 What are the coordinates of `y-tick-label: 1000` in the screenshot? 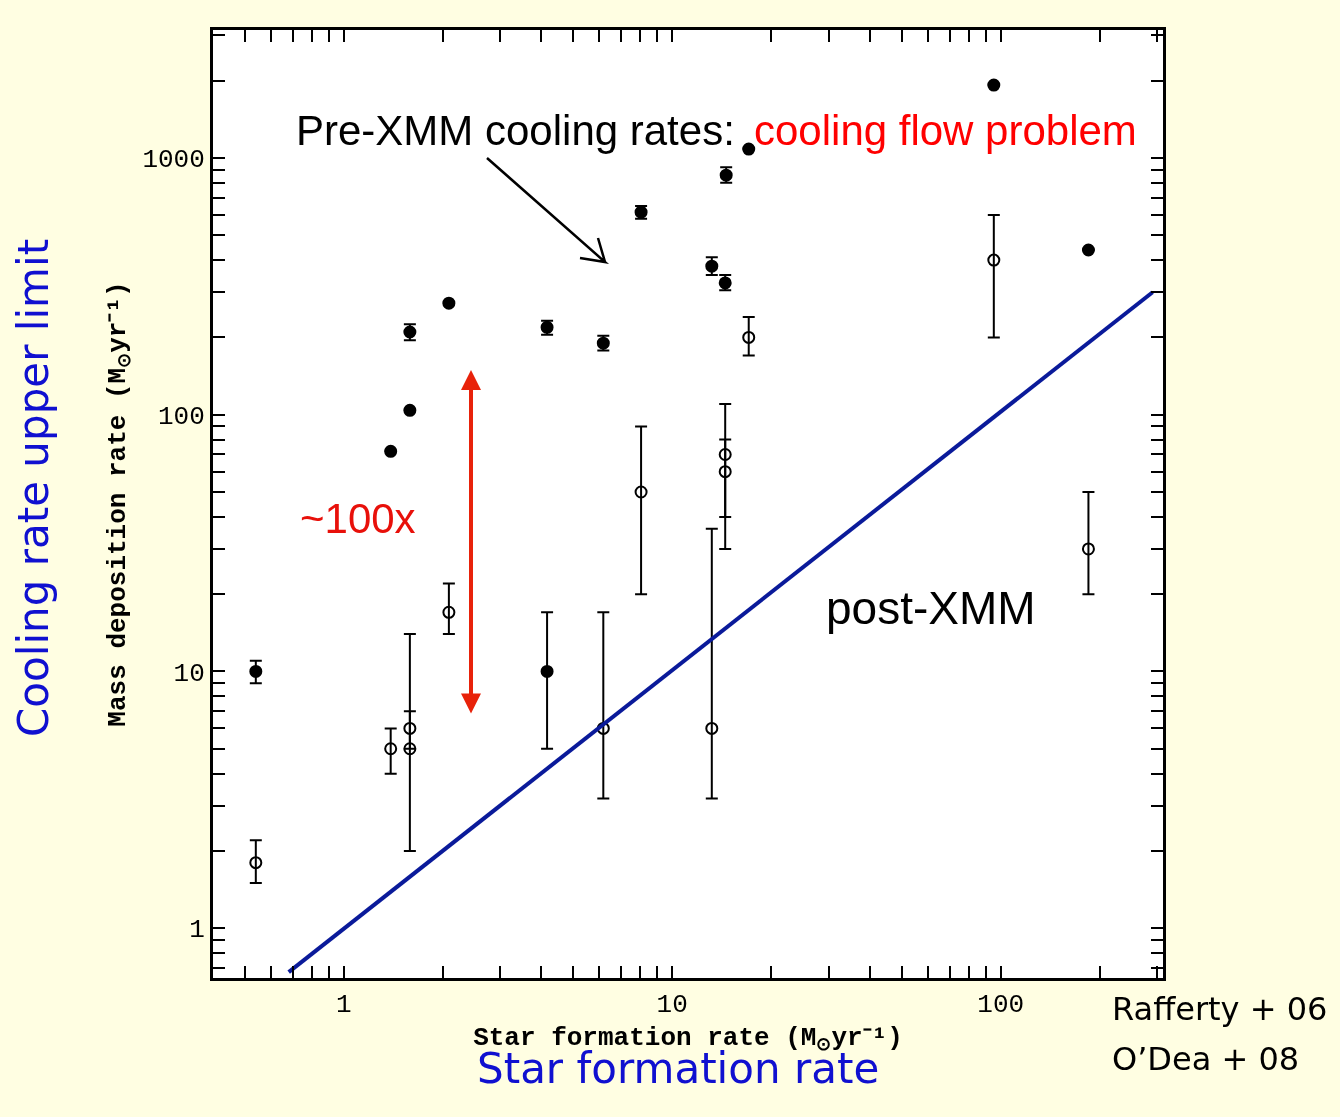 It's located at (173, 160).